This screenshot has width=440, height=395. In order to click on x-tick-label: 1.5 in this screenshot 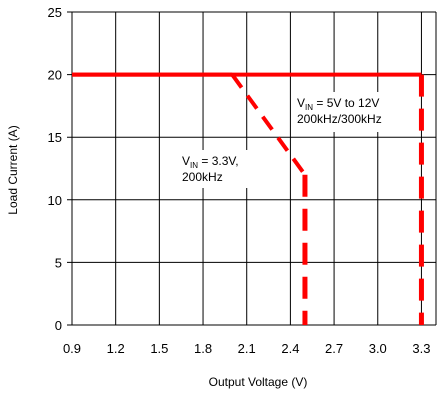, I will do `click(159, 348)`.